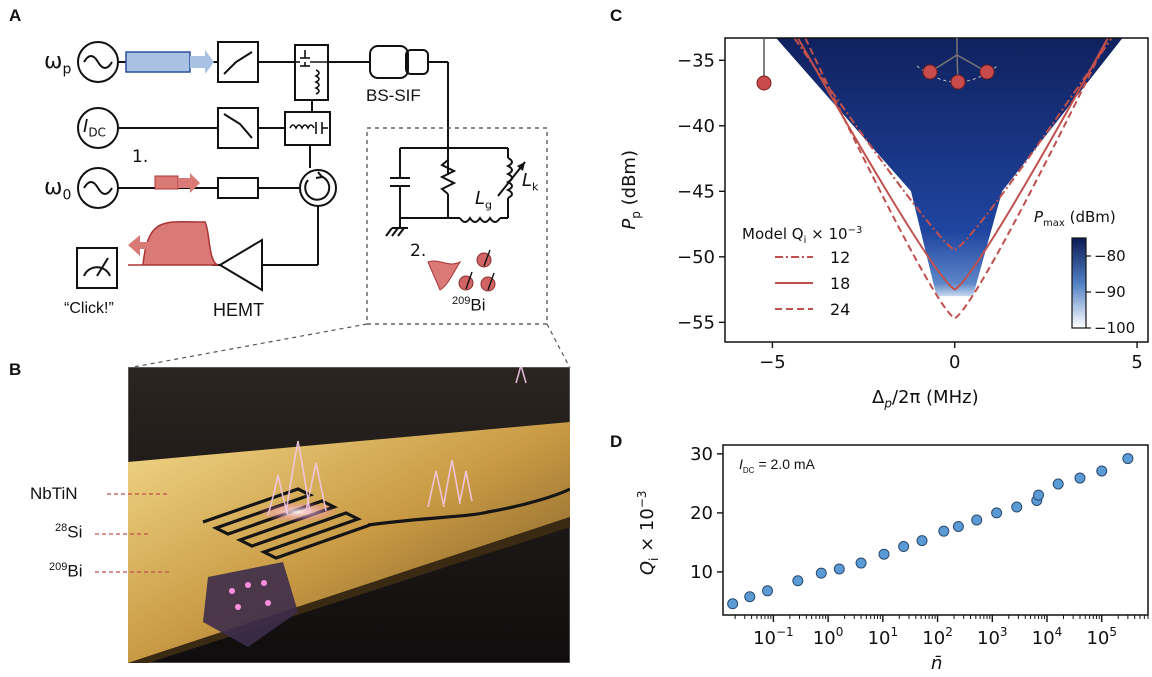 The width and height of the screenshot is (1152, 677). I want to click on device-label-leaders, so click(132, 533).